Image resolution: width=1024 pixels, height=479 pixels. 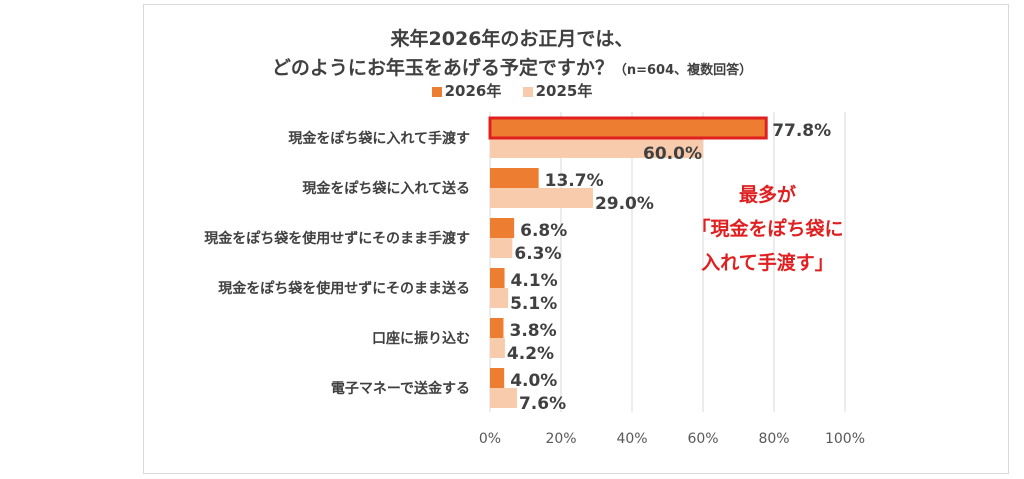 I want to click on data-label: 29.0%, so click(x=624, y=204).